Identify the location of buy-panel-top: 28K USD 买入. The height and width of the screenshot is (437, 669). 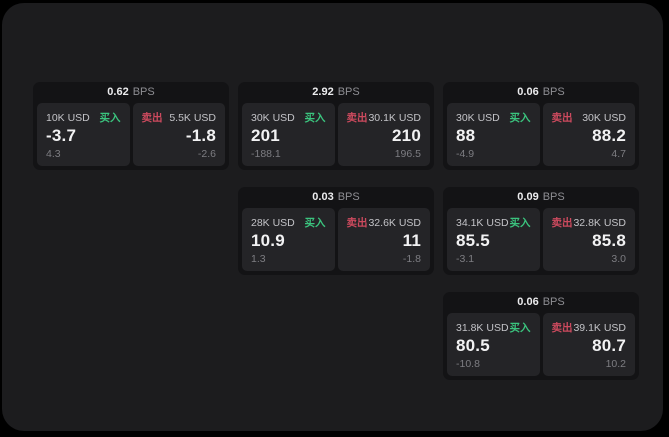
(288, 222).